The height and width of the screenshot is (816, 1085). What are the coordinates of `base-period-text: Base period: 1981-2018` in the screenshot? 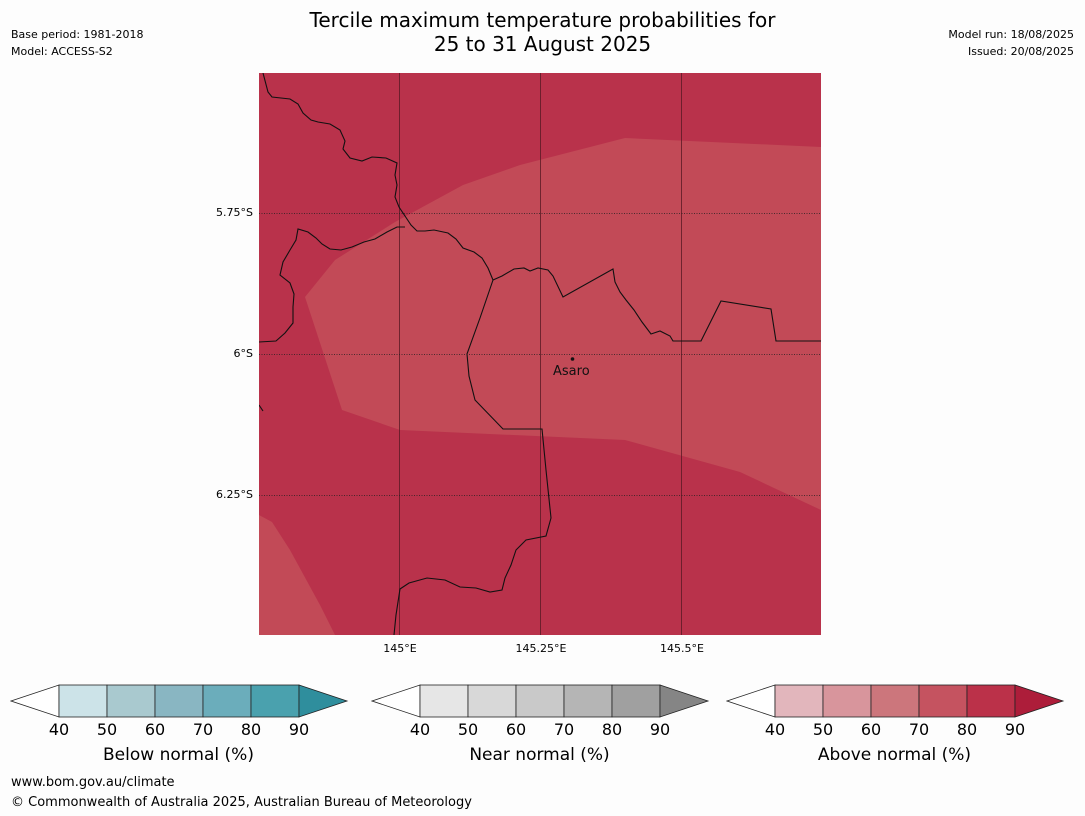 It's located at (77, 34).